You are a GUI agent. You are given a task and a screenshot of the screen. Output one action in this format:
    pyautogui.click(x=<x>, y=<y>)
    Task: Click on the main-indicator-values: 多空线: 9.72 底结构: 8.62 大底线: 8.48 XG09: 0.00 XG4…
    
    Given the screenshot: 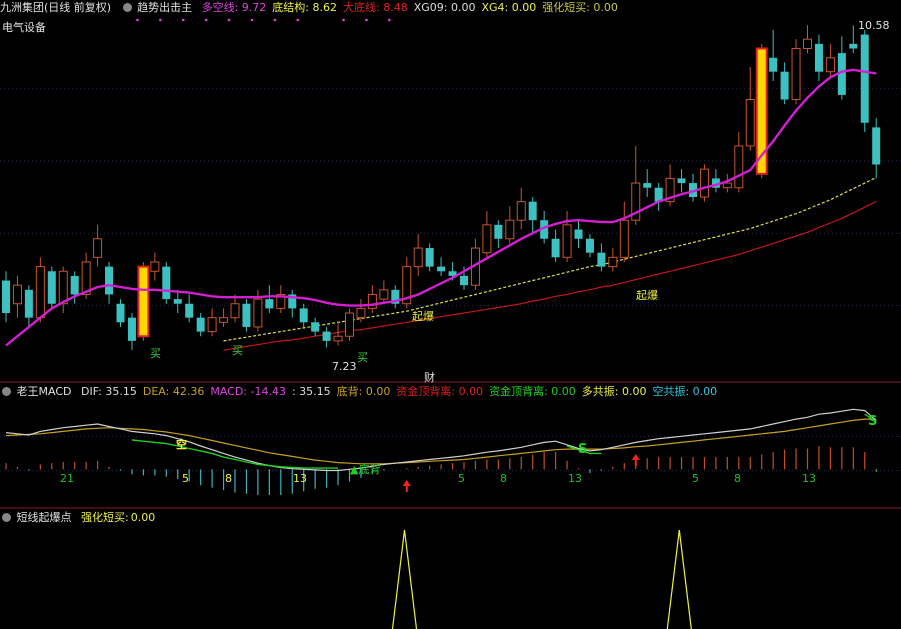 What is the action you would take?
    pyautogui.click(x=413, y=7)
    